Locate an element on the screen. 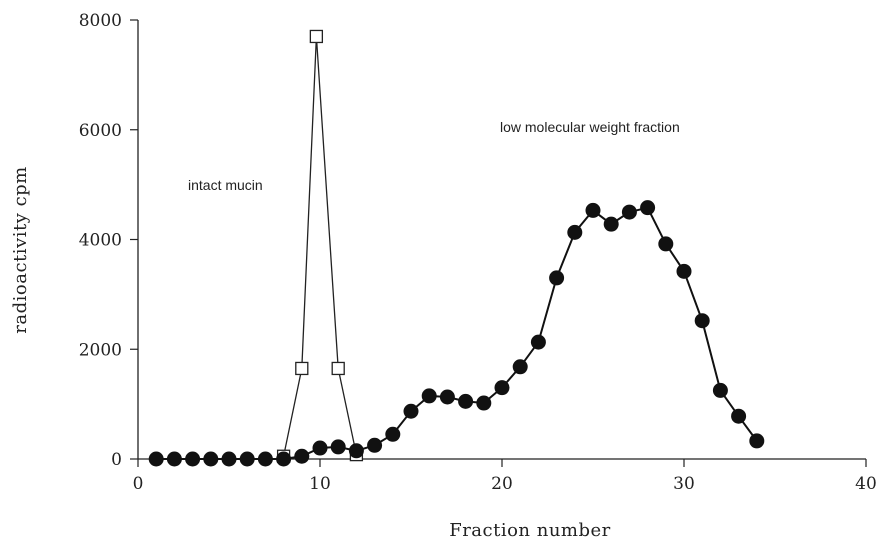  x-tick-label: 0 is located at coordinates (138, 484).